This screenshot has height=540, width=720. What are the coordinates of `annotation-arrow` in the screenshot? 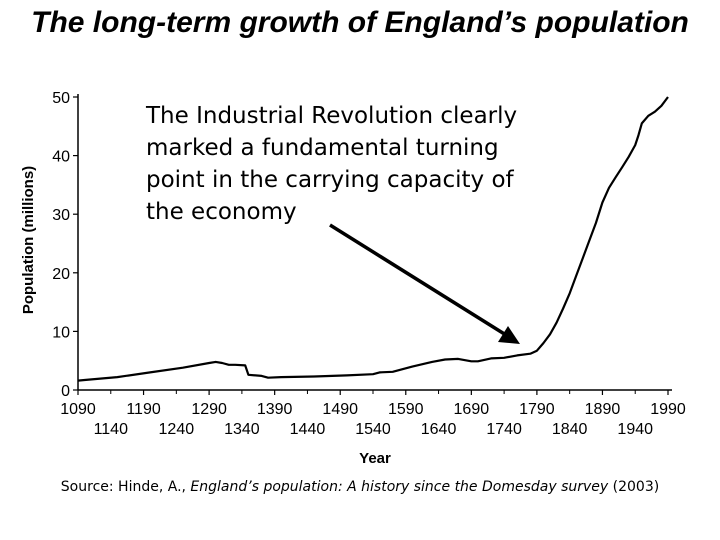 It's located at (424, 283).